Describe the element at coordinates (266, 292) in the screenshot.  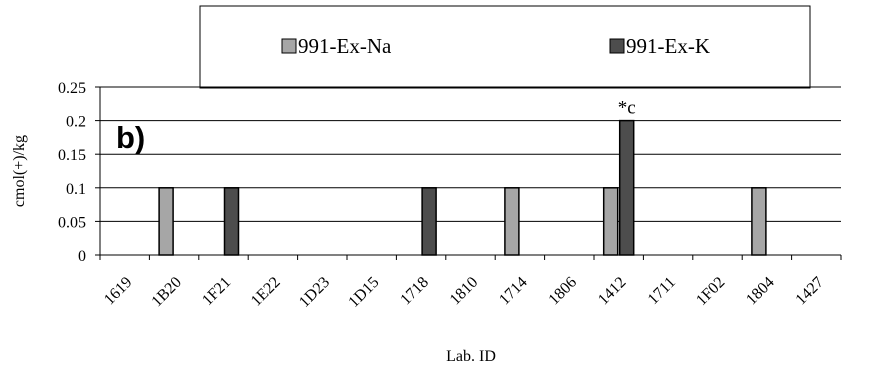
I see `x-tick-label: 1E22` at that location.